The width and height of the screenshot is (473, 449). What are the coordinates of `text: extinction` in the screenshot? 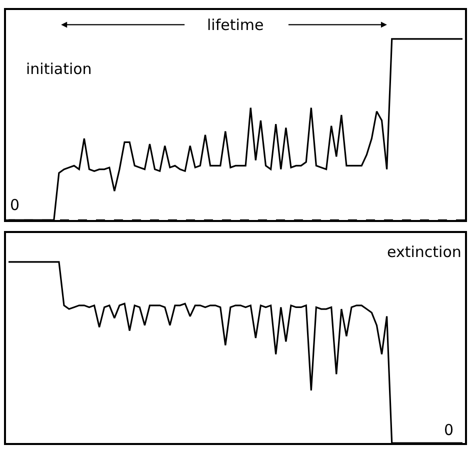 It's located at (424, 252).